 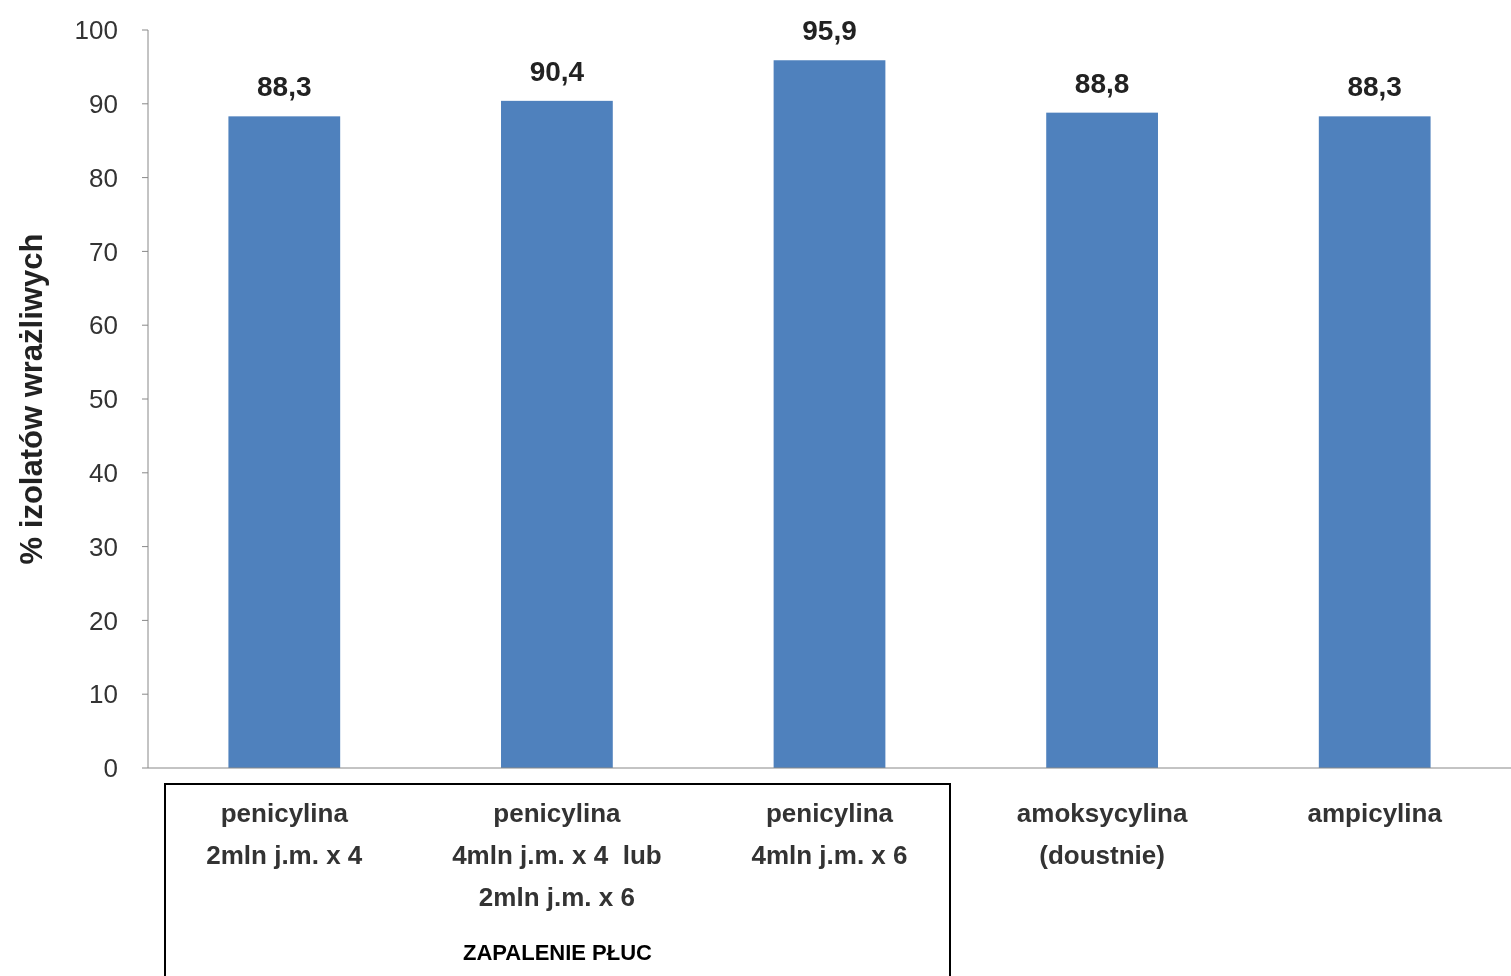 I want to click on text: ZAPALENIE PŁUC, so click(x=557, y=952).